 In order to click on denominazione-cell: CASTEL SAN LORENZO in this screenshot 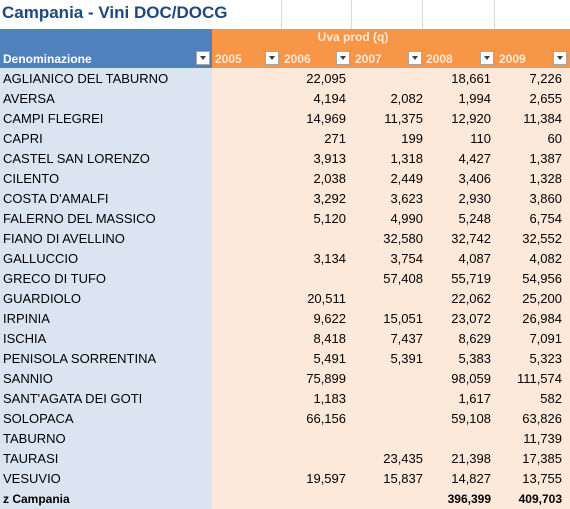, I will do `click(76, 158)`.